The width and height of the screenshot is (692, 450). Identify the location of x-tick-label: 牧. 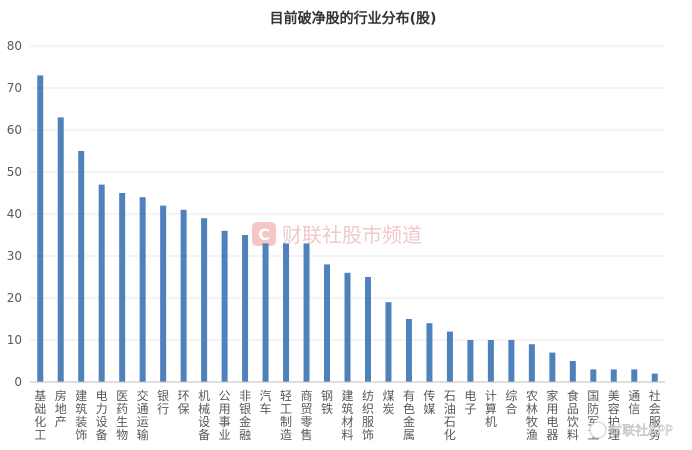
(532, 422).